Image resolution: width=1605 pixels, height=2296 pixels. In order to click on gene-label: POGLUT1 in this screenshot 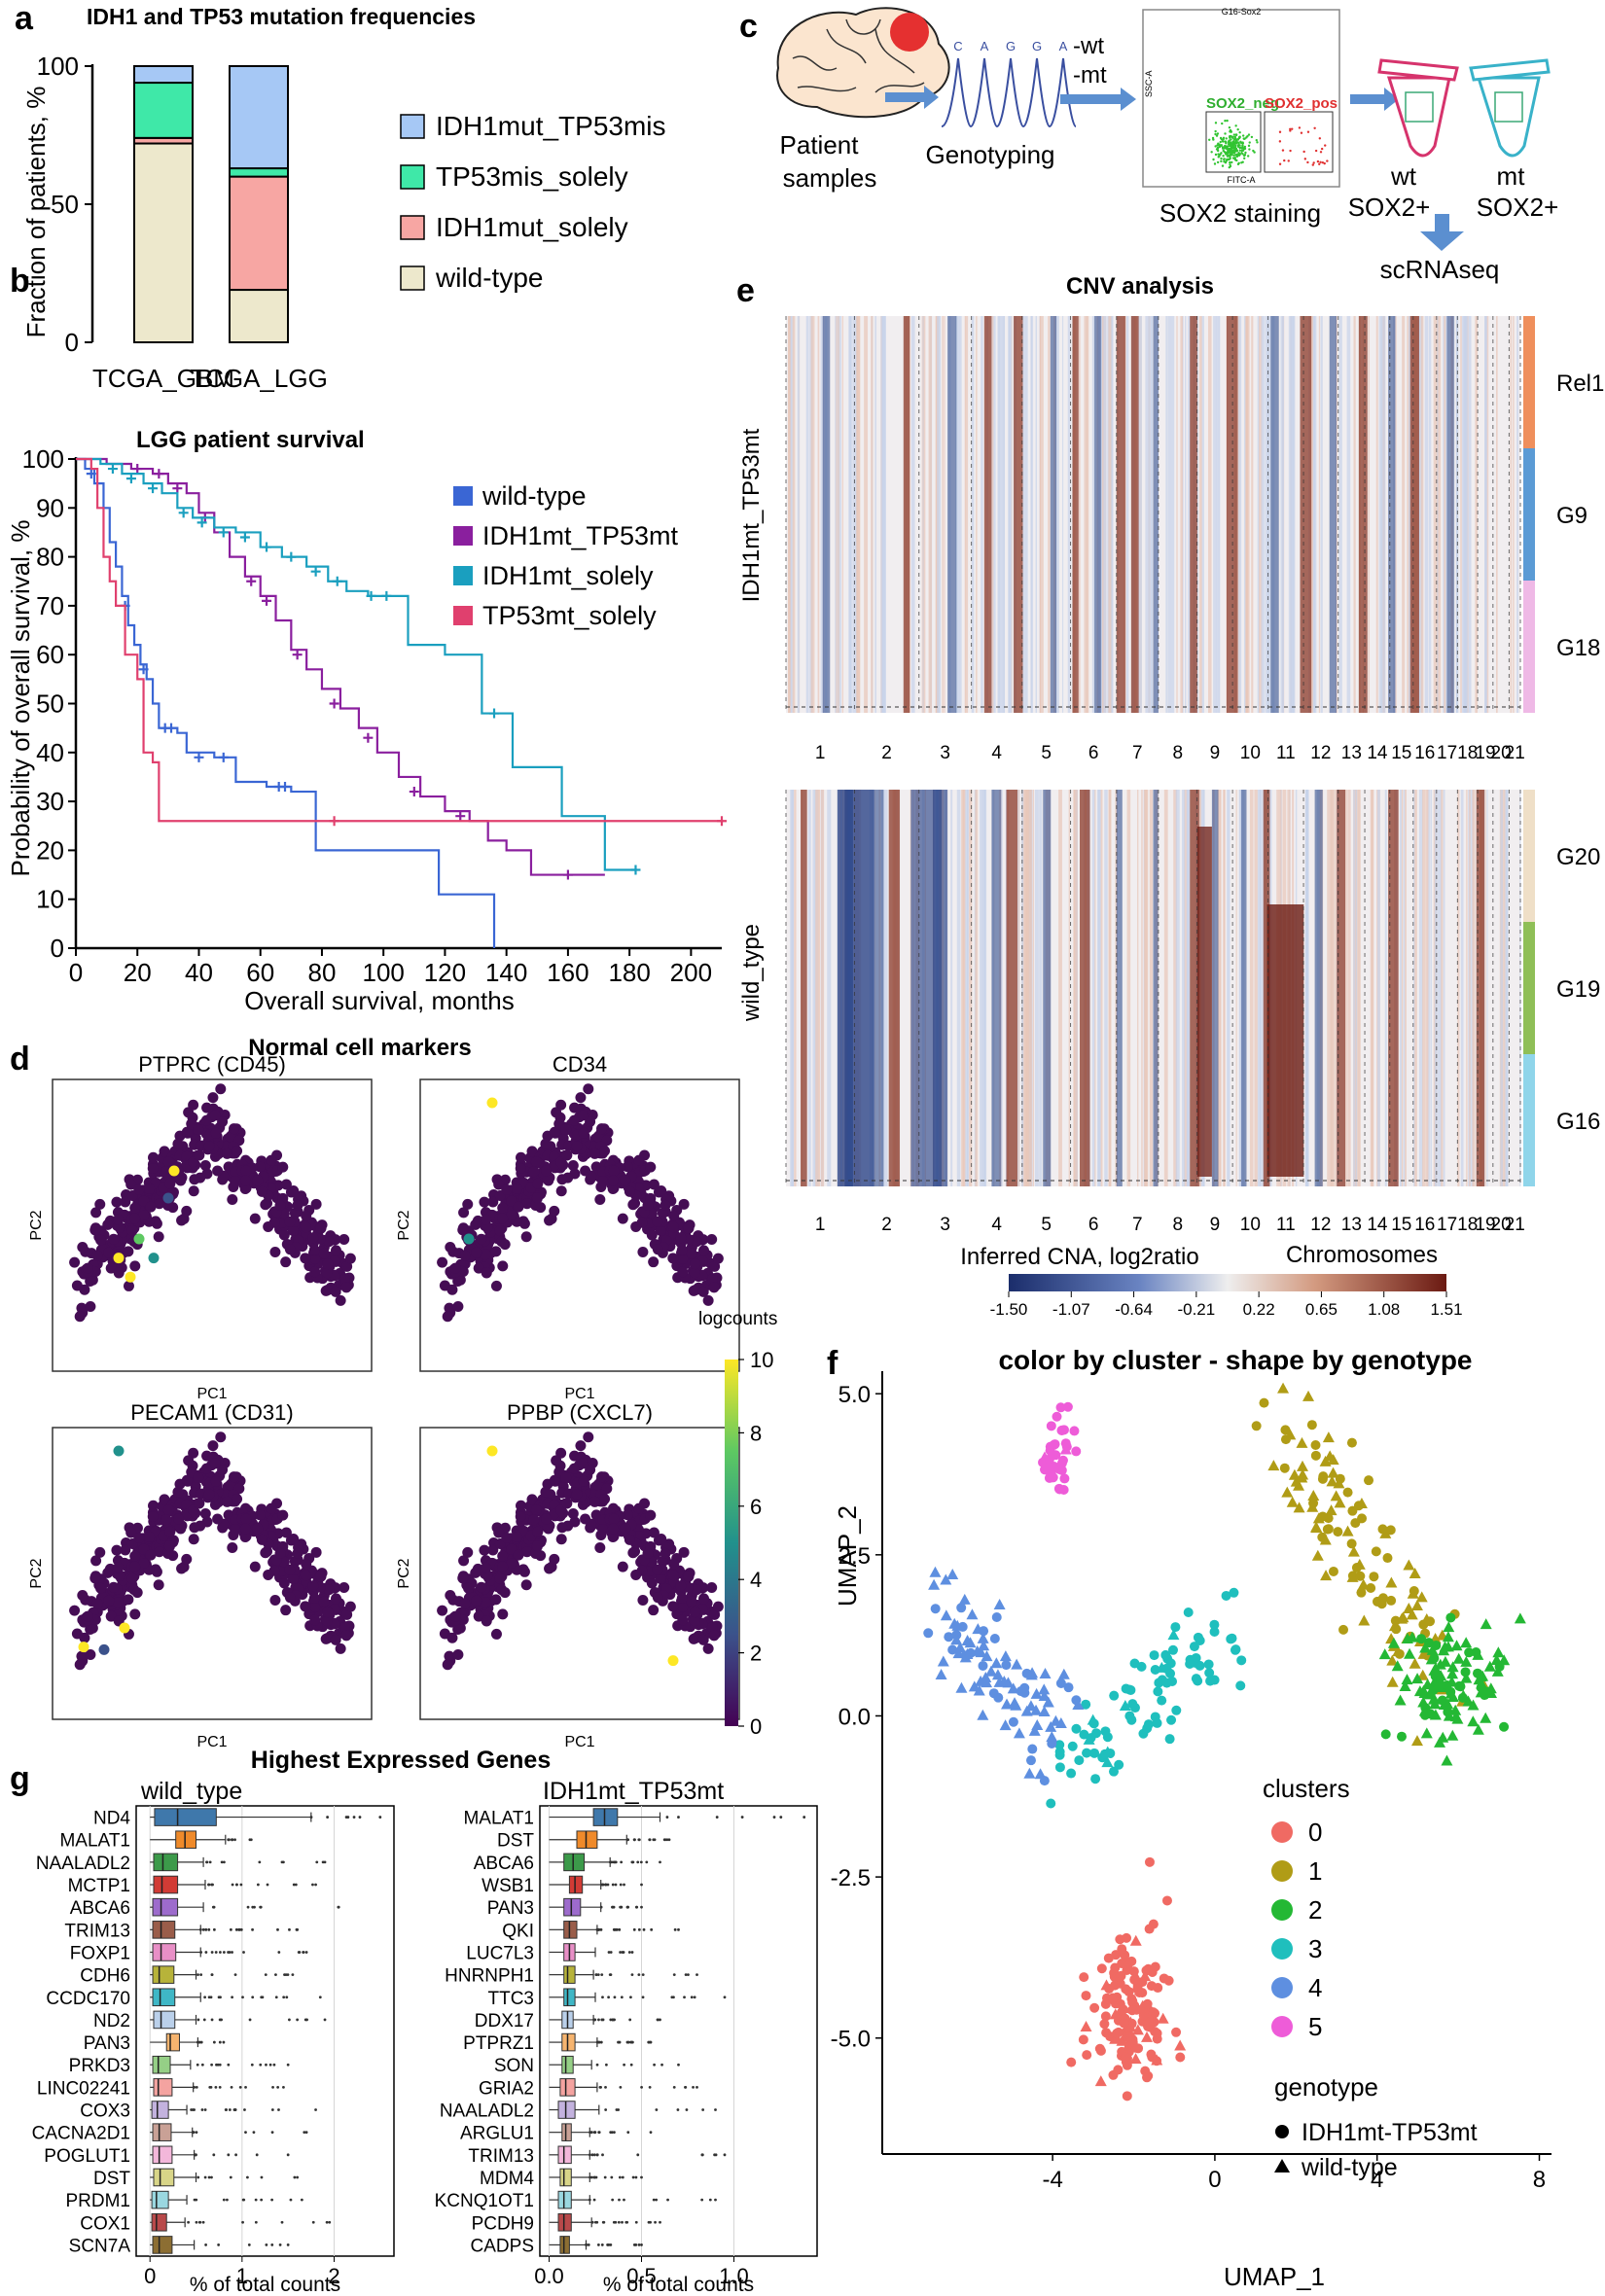, I will do `click(87, 2156)`.